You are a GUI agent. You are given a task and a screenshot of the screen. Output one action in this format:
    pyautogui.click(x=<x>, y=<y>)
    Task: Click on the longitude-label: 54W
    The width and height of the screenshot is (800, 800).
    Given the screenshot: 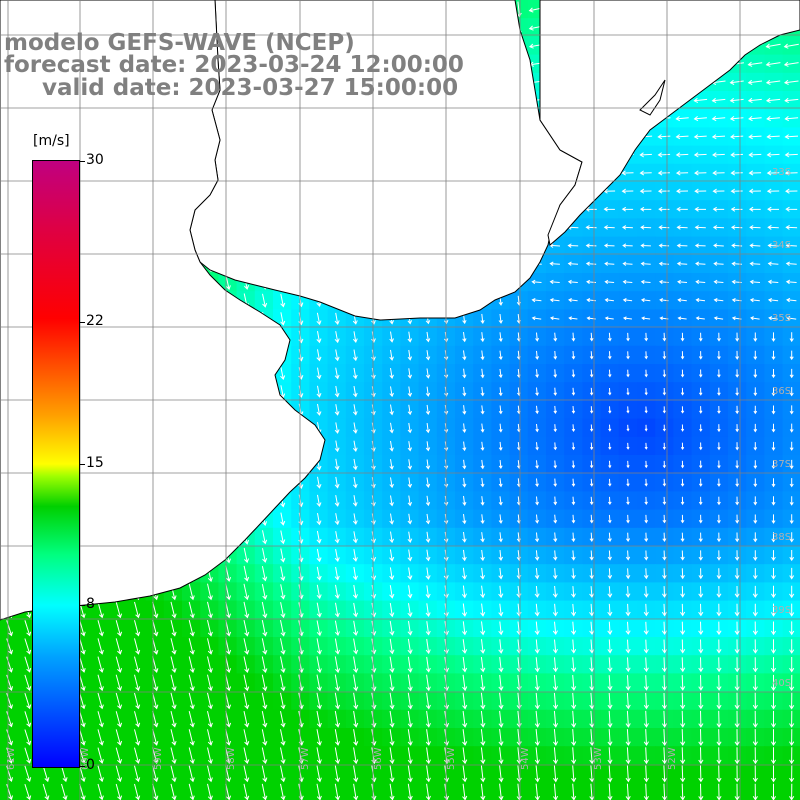 What is the action you would take?
    pyautogui.click(x=525, y=758)
    